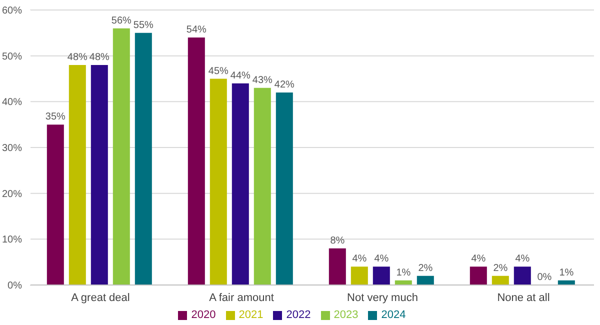 The height and width of the screenshot is (325, 600). What do you see at coordinates (15, 286) in the screenshot?
I see `y-tick-label: 0%` at bounding box center [15, 286].